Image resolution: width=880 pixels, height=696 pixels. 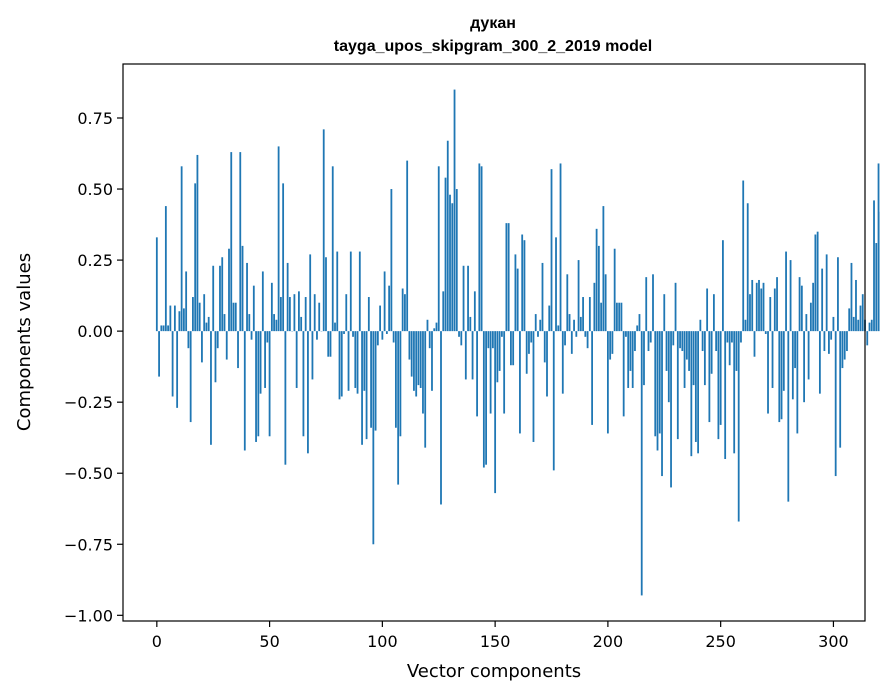 What do you see at coordinates (608, 641) in the screenshot?
I see `x-tick-label: 200` at bounding box center [608, 641].